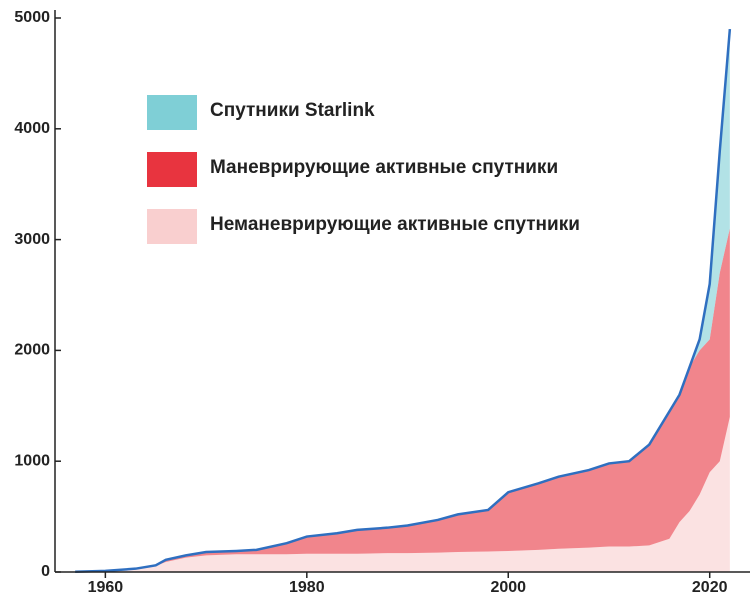 Image resolution: width=753 pixels, height=597 pixels. Describe the element at coordinates (32, 239) in the screenshot. I see `y-tick-label: 3000` at that location.